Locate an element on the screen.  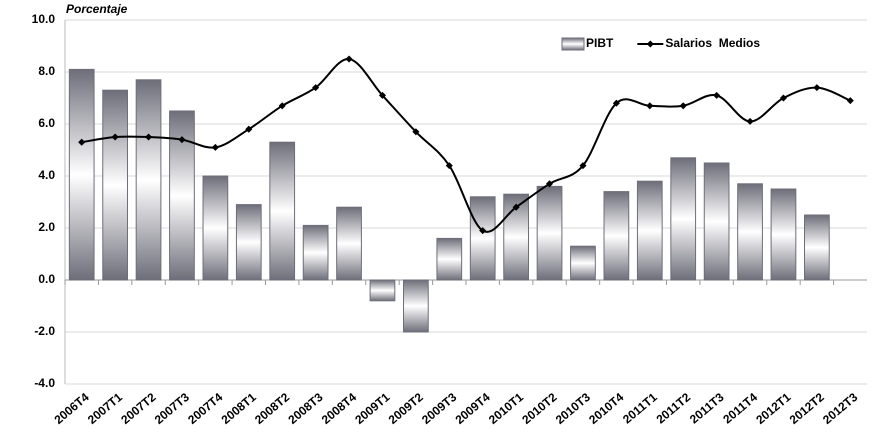
x-tick-label: 2011T3 is located at coordinates (707, 408).